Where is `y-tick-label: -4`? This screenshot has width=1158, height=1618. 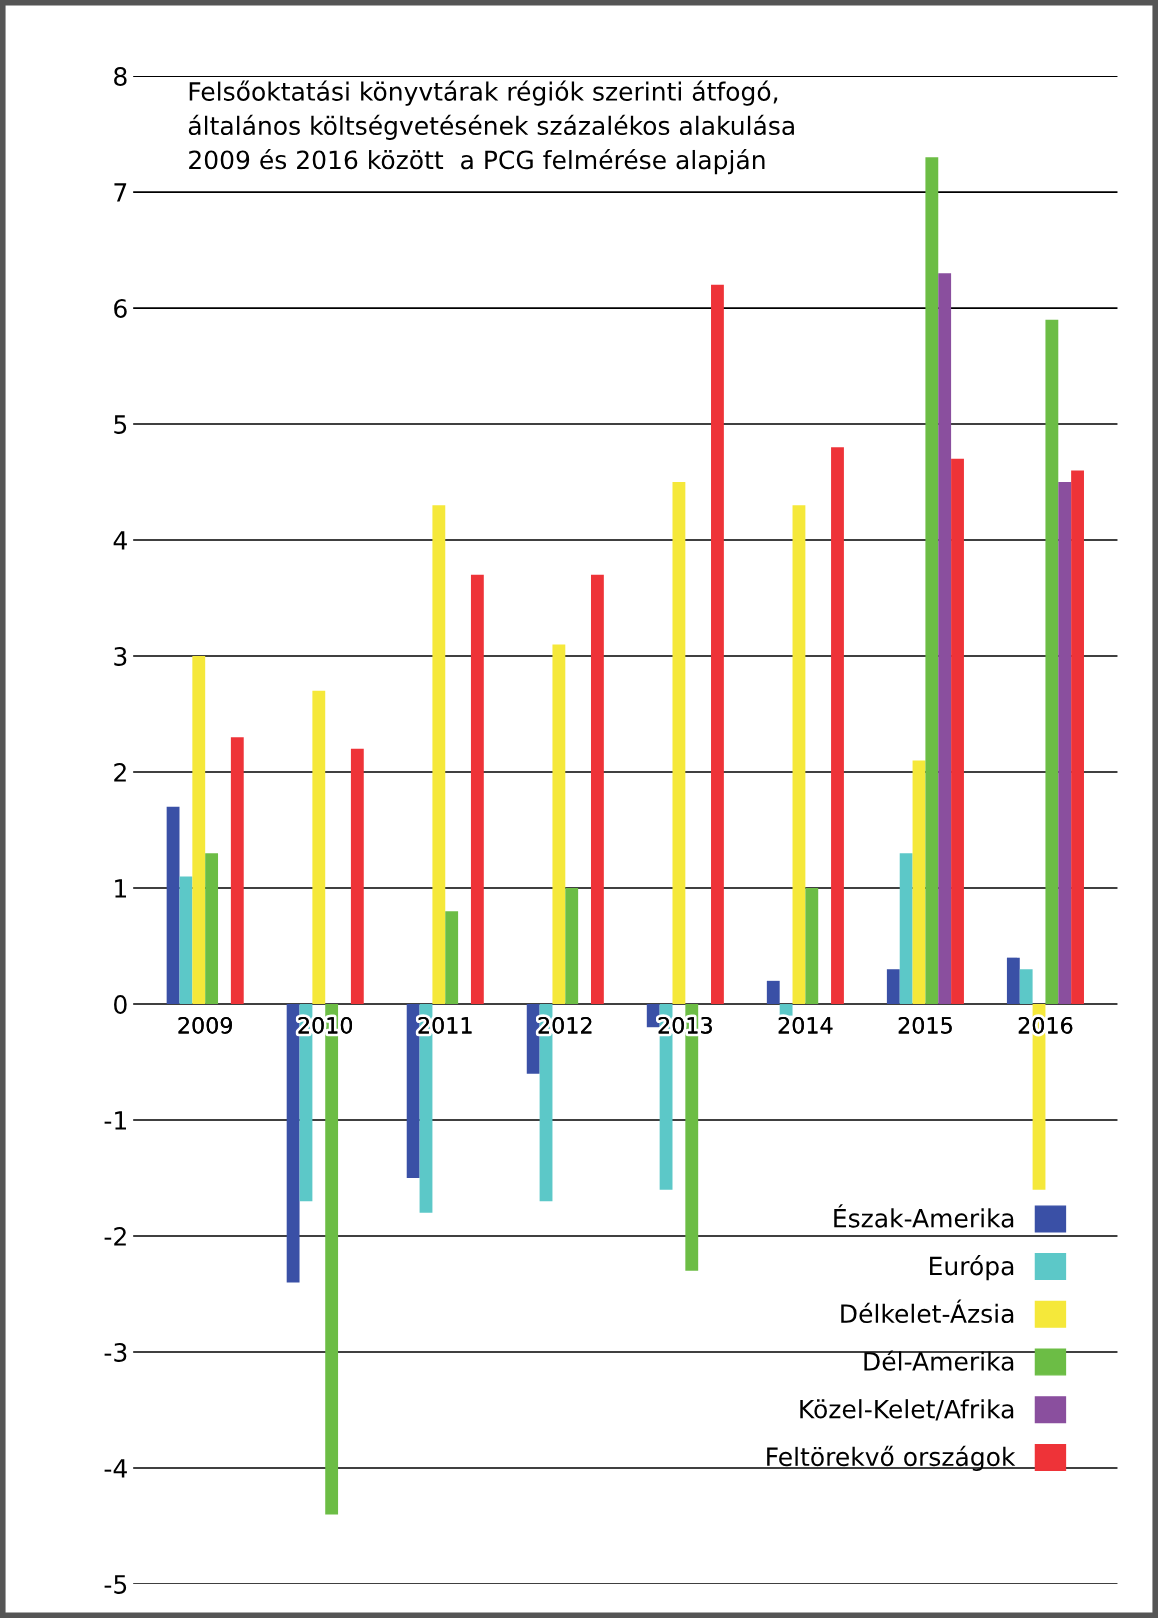 y-tick-label: -4 is located at coordinates (115, 1468).